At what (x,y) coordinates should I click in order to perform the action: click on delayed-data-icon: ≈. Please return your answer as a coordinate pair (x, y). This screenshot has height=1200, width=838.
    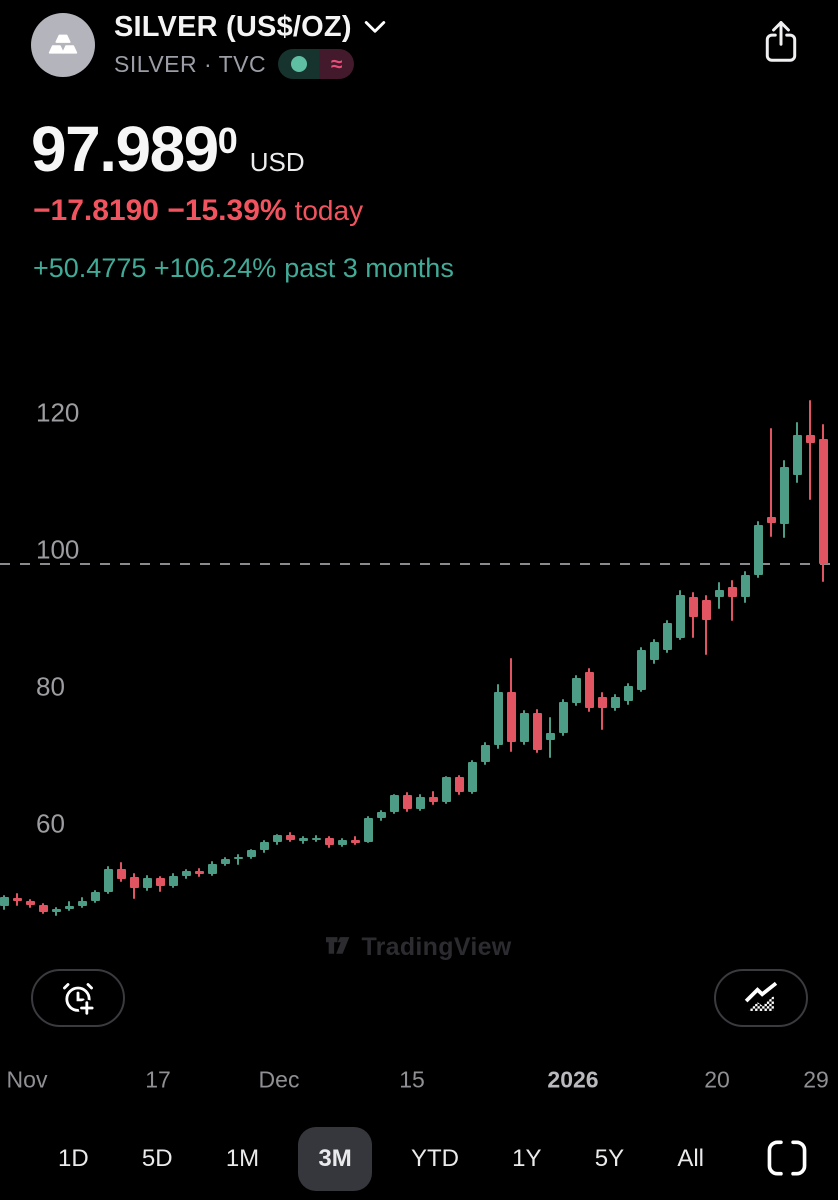
    Looking at the image, I should click on (337, 64).